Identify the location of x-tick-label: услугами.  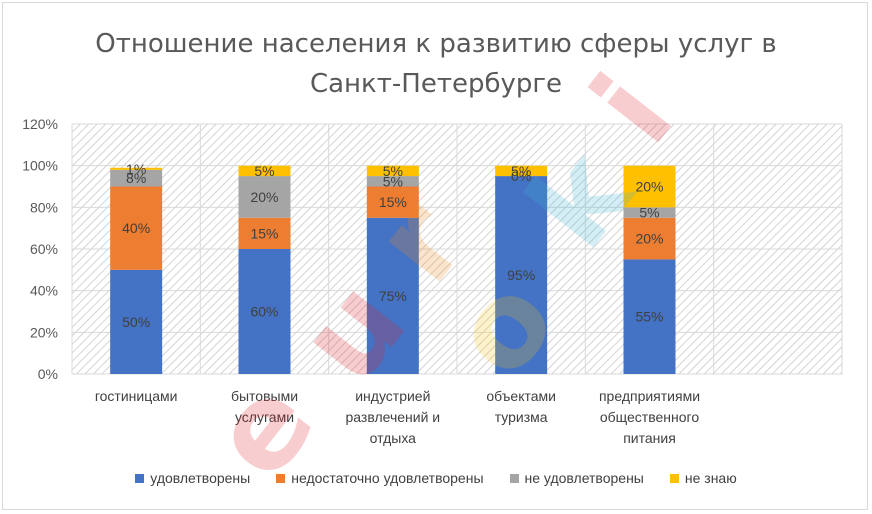
(264, 417).